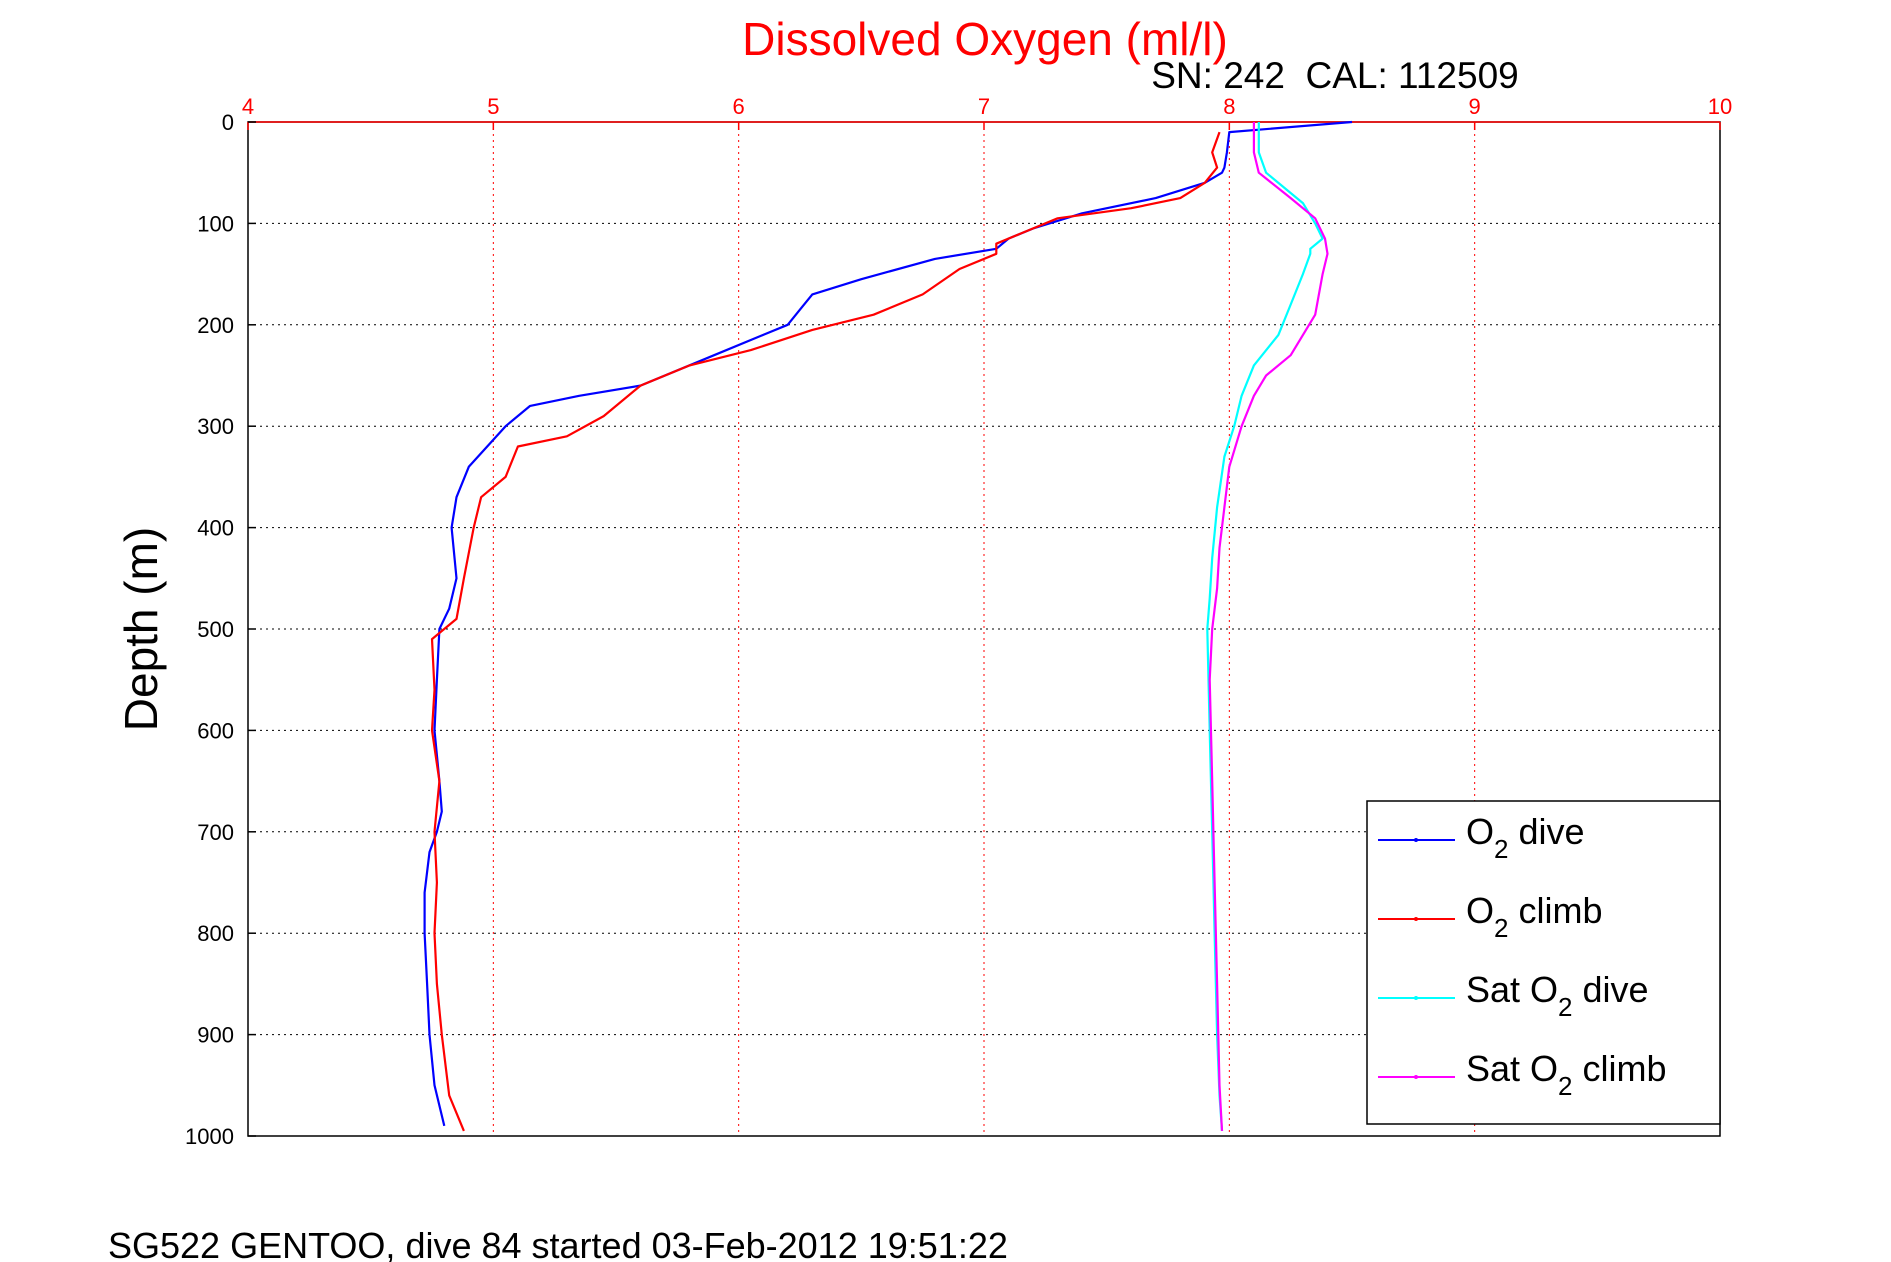  What do you see at coordinates (228, 122) in the screenshot?
I see `y-tick-label: 0` at bounding box center [228, 122].